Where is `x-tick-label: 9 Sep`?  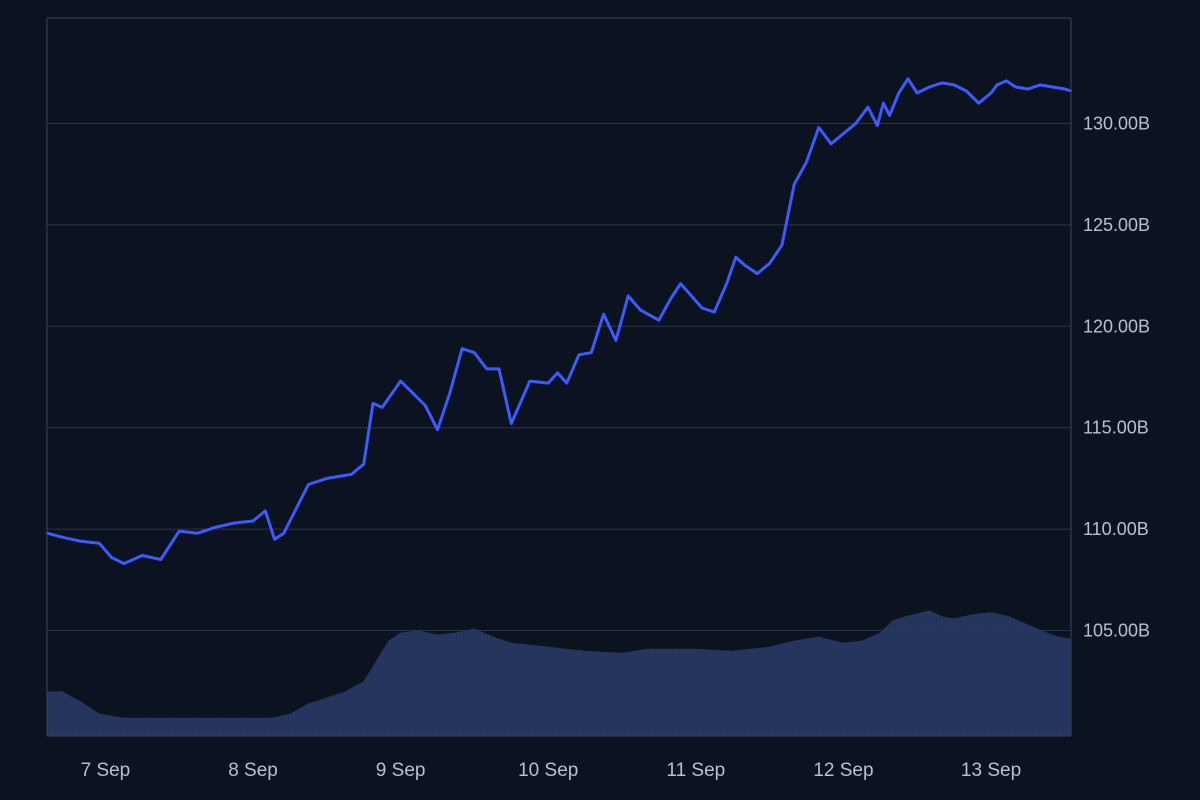
x-tick-label: 9 Sep is located at coordinates (401, 770).